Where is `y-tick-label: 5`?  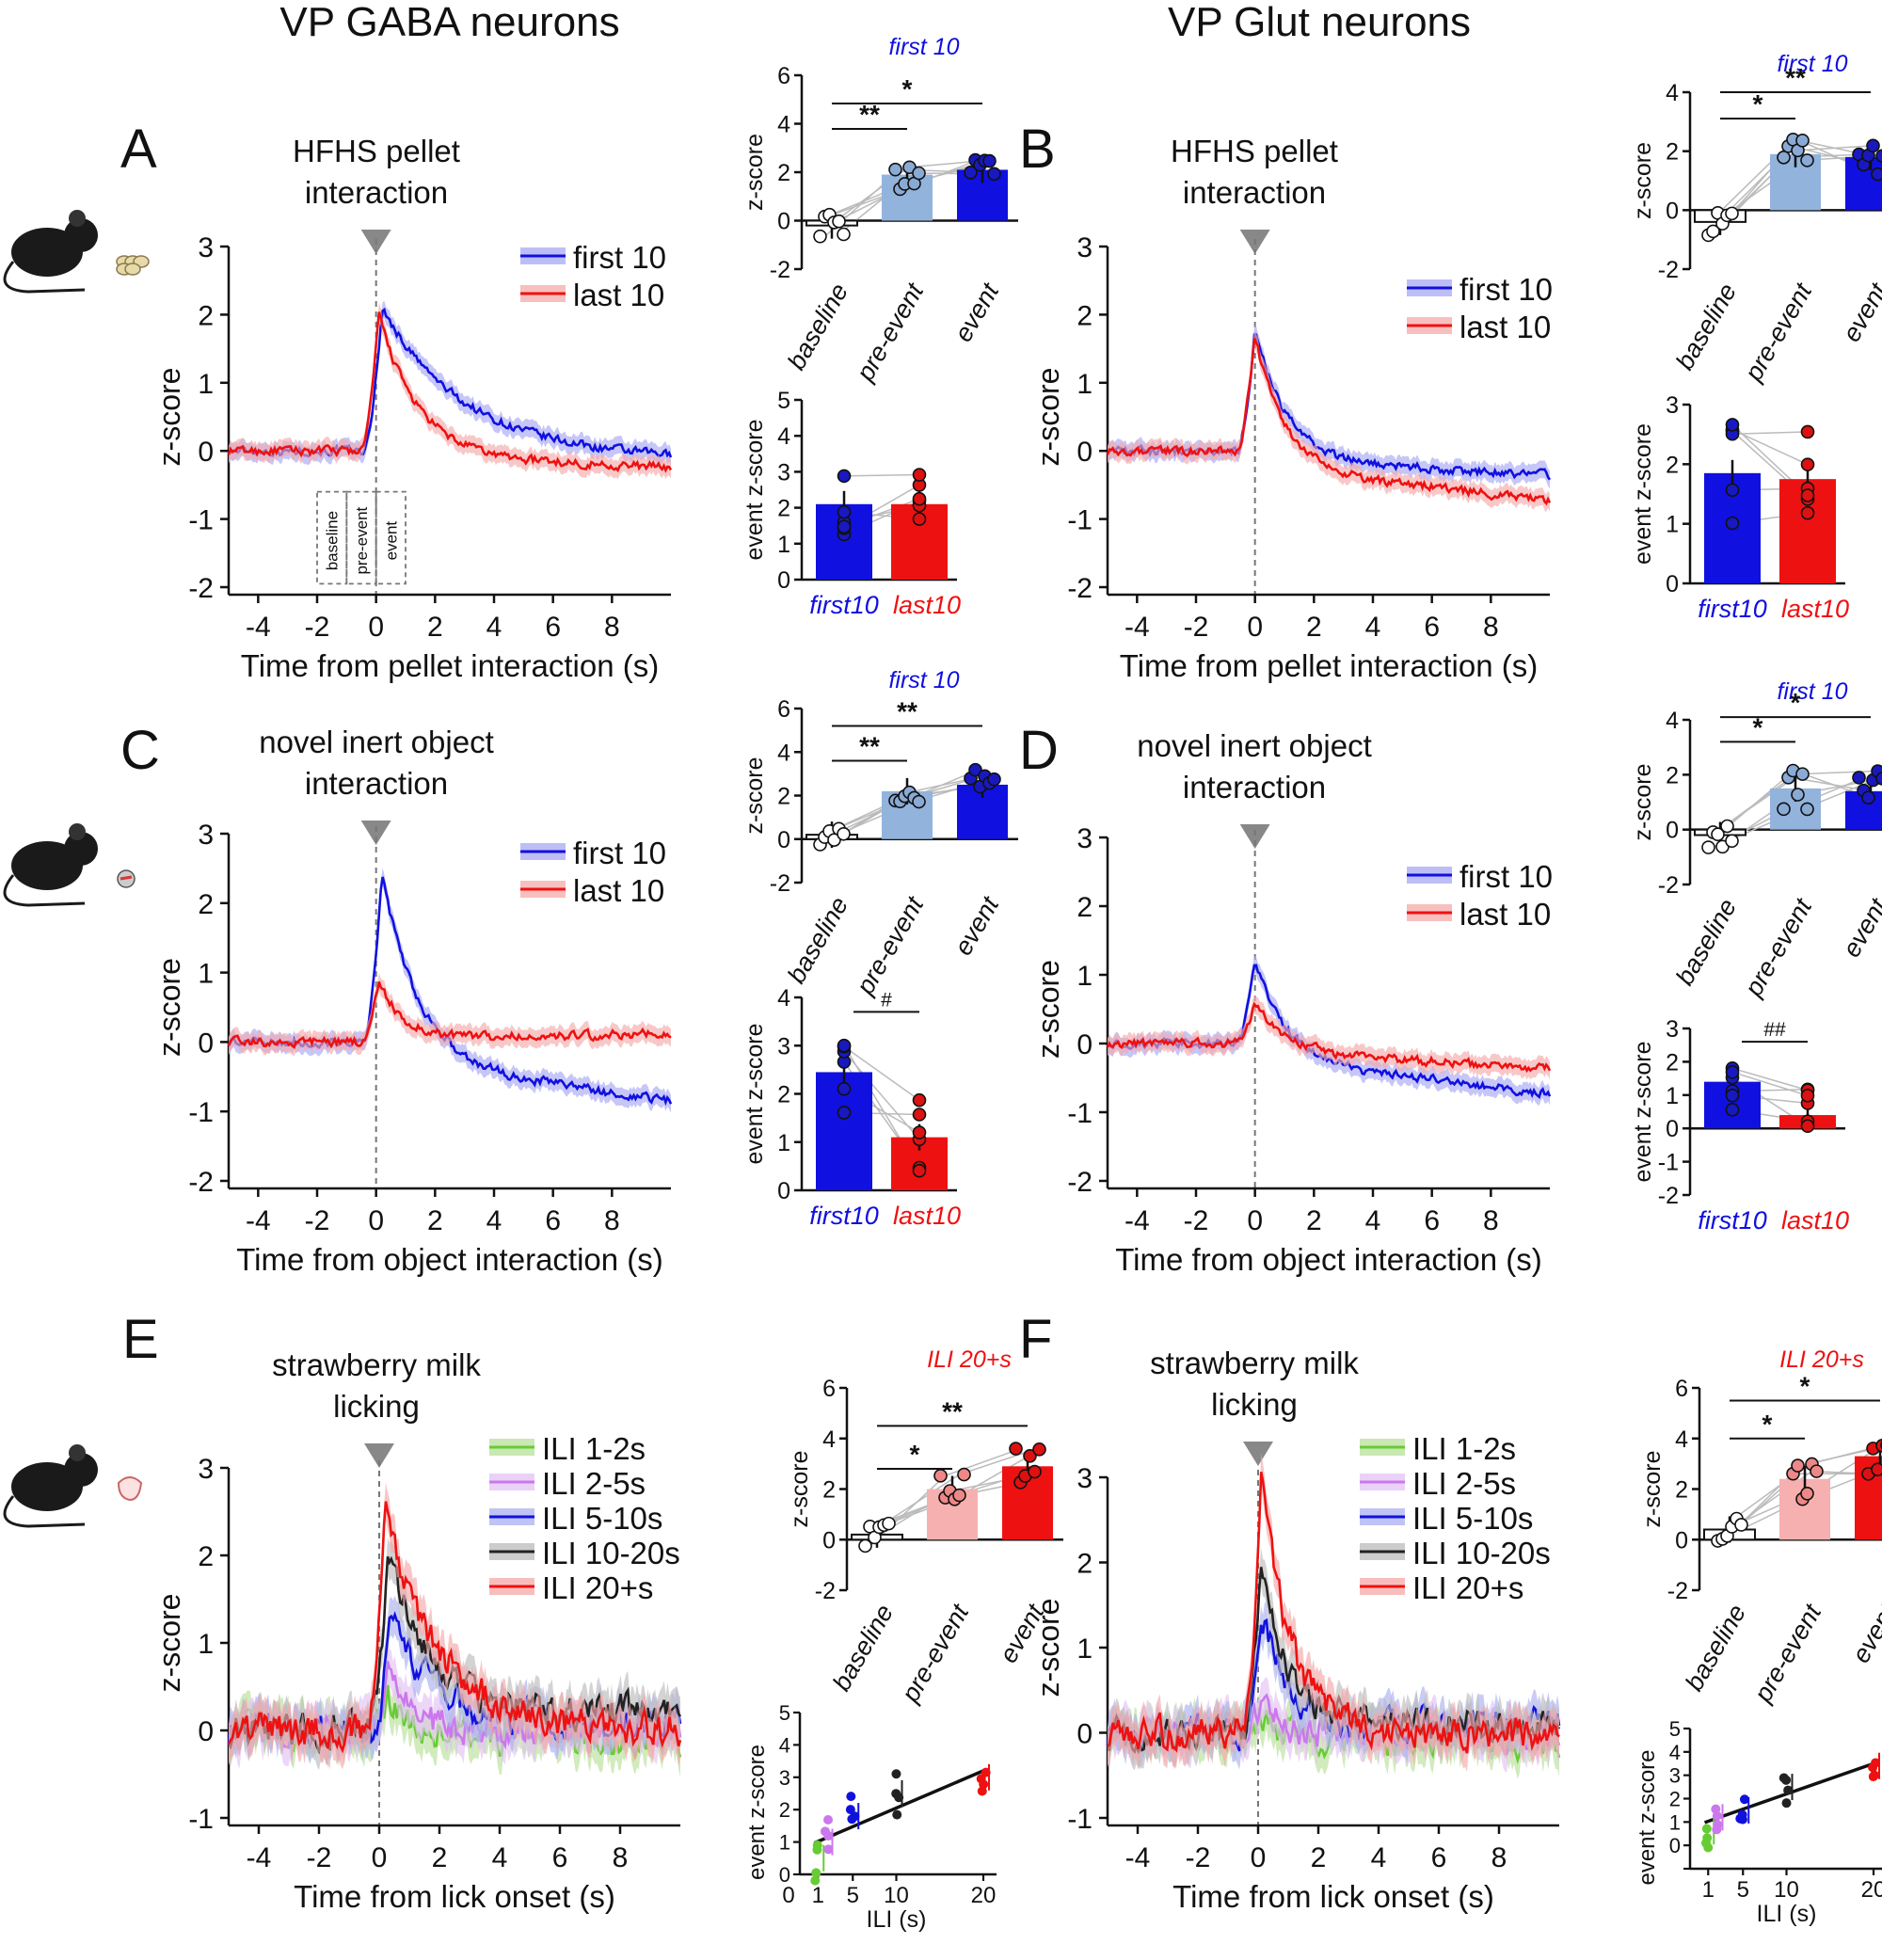
y-tick-label: 5 is located at coordinates (1675, 1729).